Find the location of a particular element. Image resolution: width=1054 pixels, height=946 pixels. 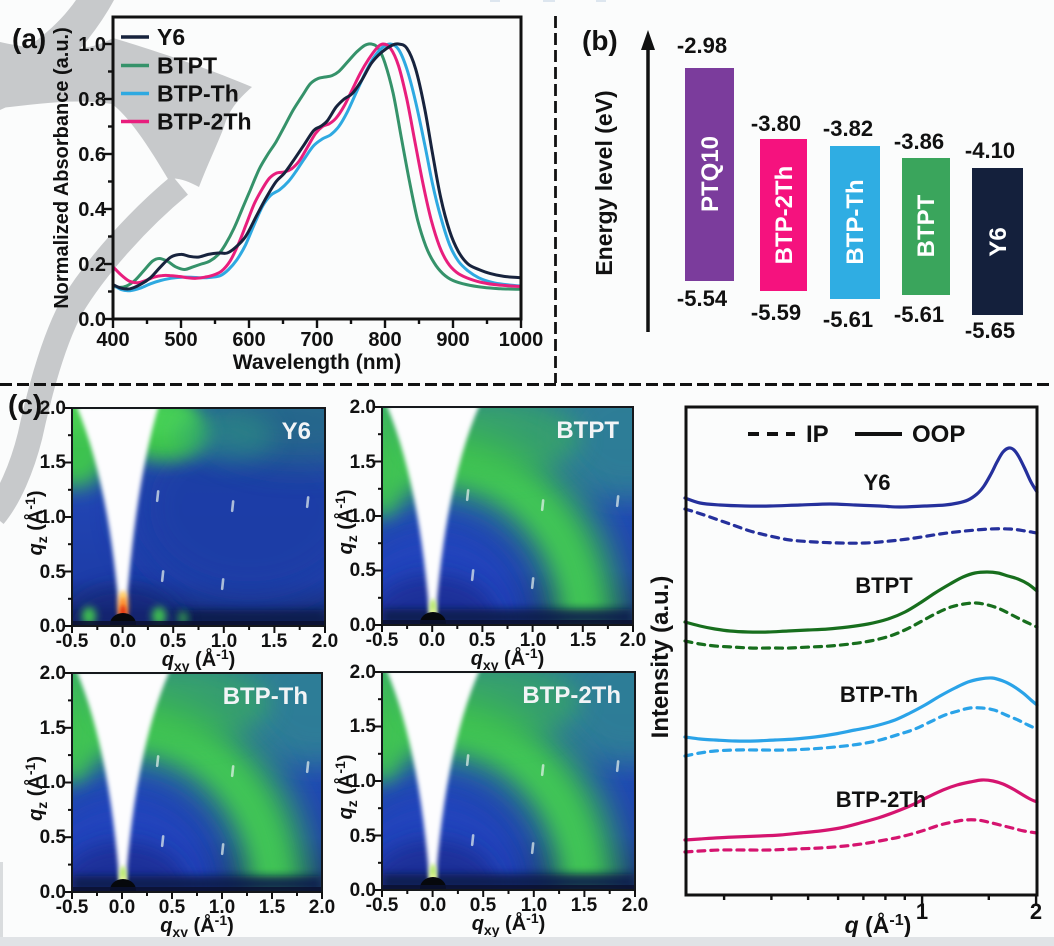

svg-text: -3.80 is located at coordinates (776, 123).